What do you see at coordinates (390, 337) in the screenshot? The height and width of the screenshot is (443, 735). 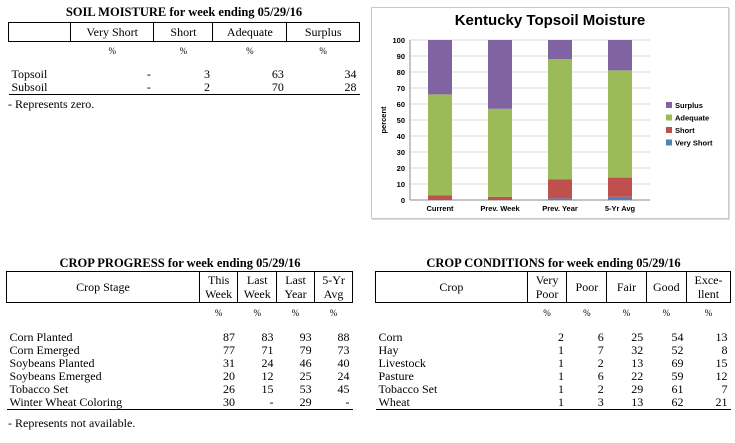 I see `row-label: Corn` at bounding box center [390, 337].